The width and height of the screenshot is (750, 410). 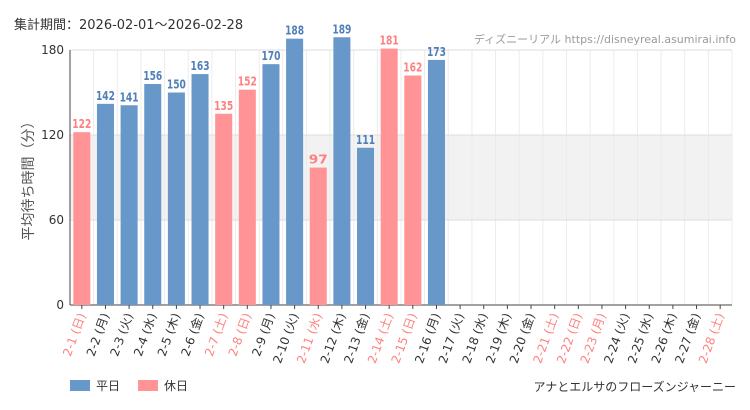 What do you see at coordinates (163, 385) in the screenshot?
I see `legend-item-holiday: 休日` at bounding box center [163, 385].